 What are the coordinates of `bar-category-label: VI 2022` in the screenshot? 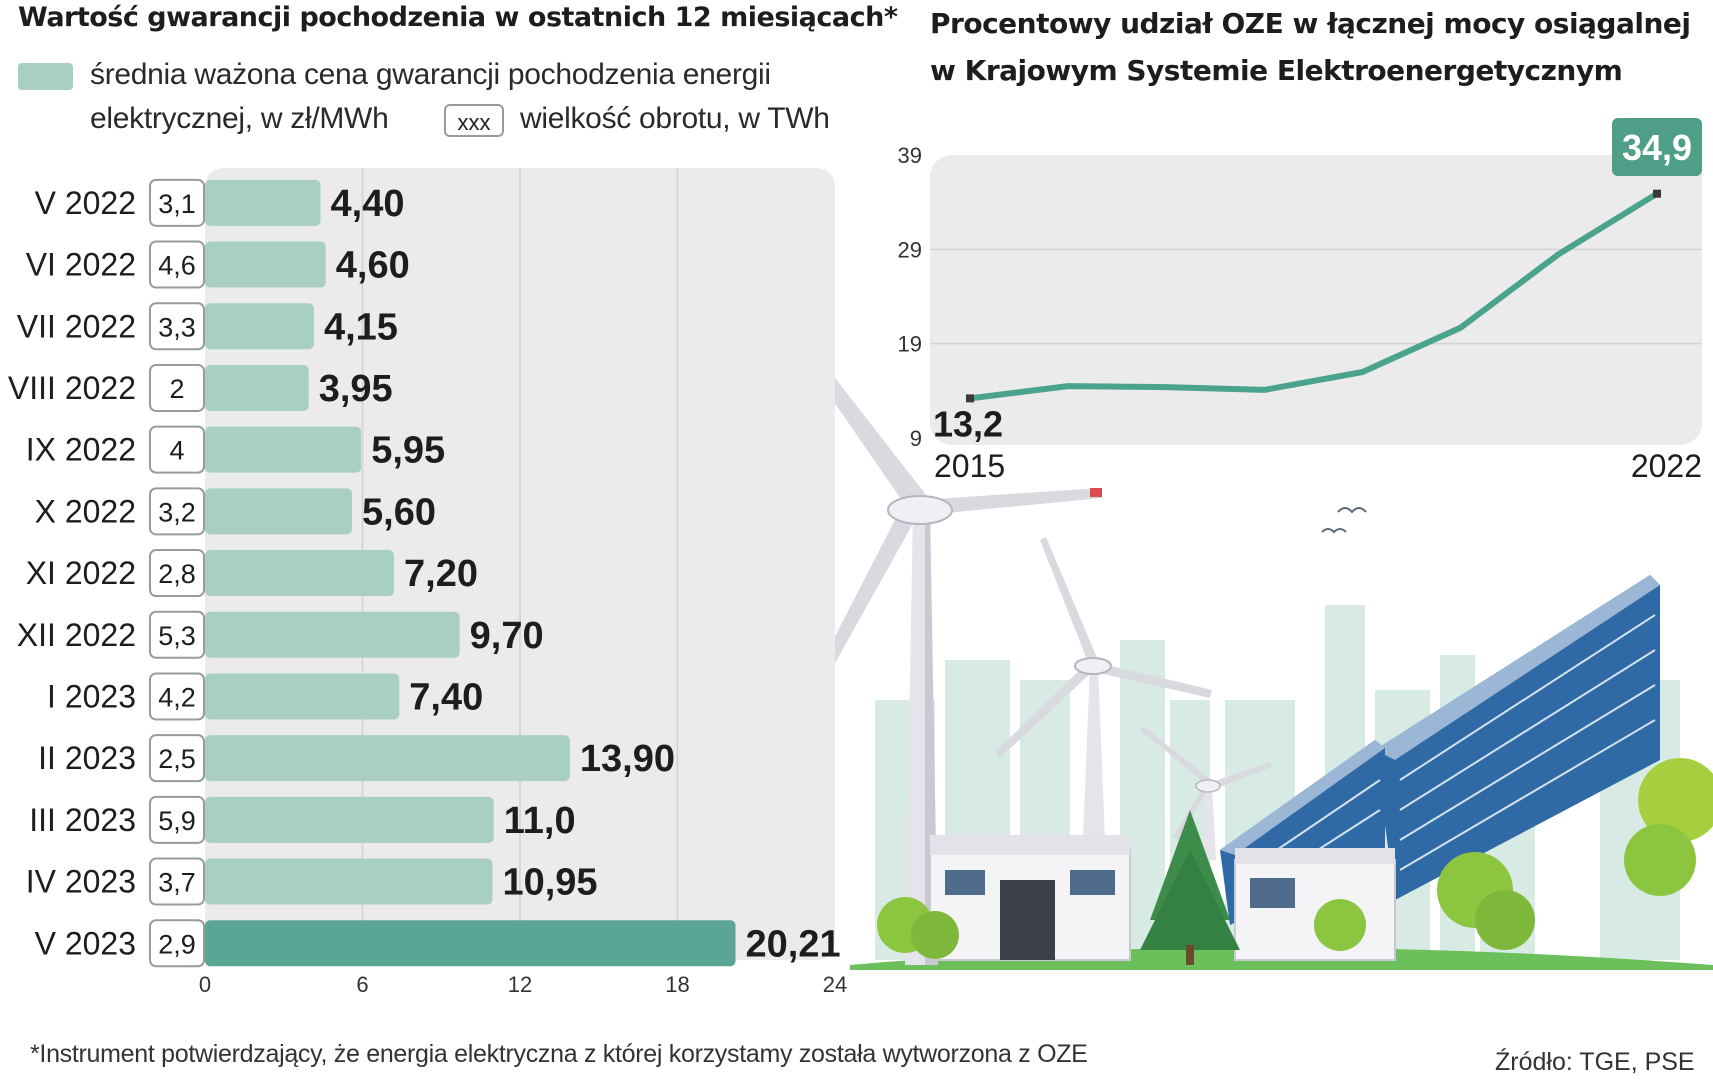 It's located at (81, 265).